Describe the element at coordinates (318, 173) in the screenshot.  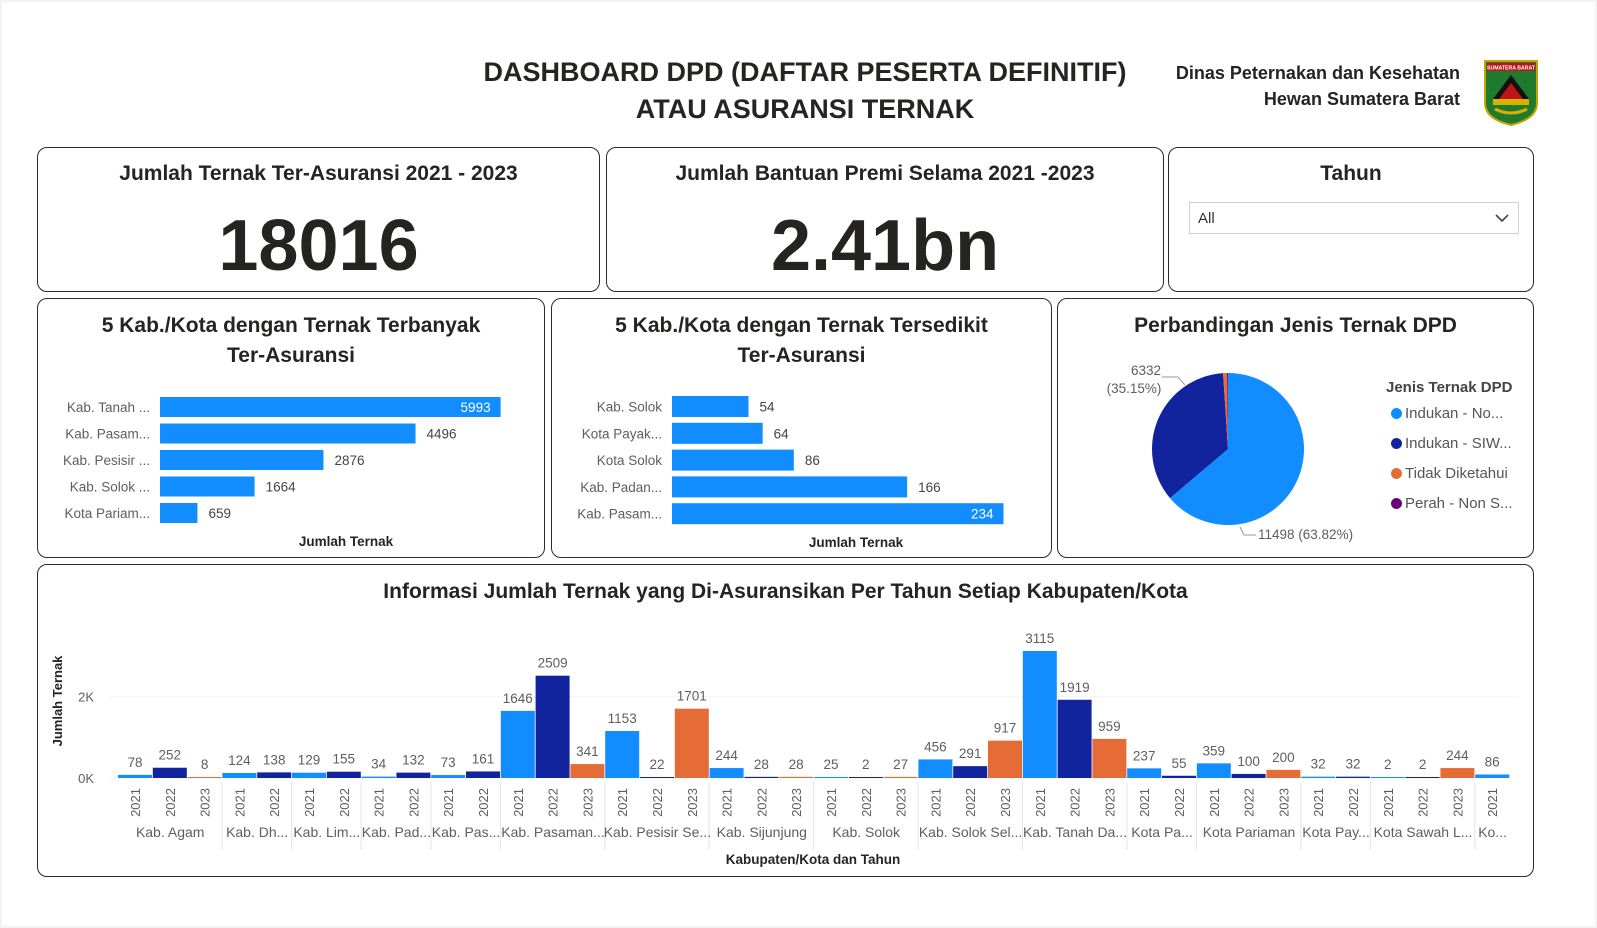
I see `kpi-ternak-title: Jumlah Ternak Ter-Asuransi 2021 - 2023` at that location.